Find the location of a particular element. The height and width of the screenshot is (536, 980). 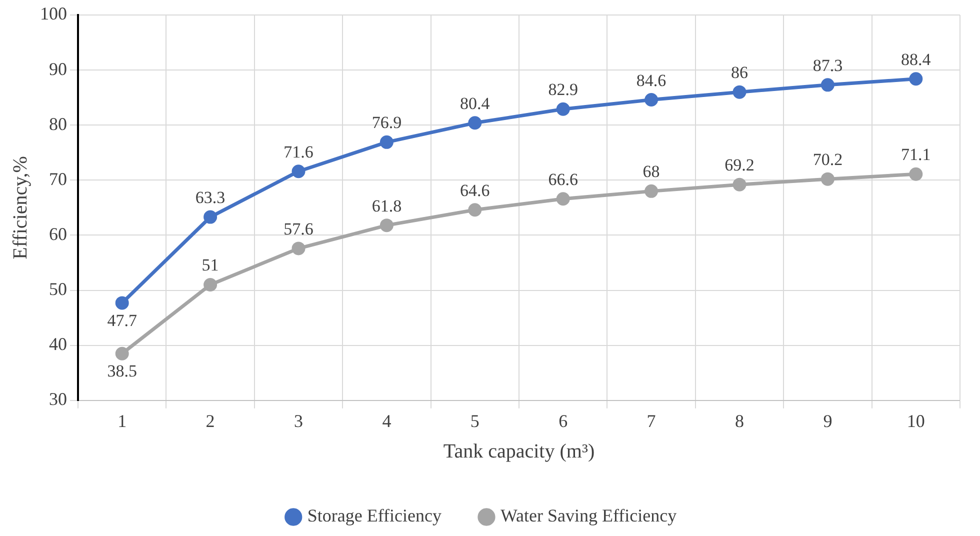

data-label: 66.6 is located at coordinates (563, 179).